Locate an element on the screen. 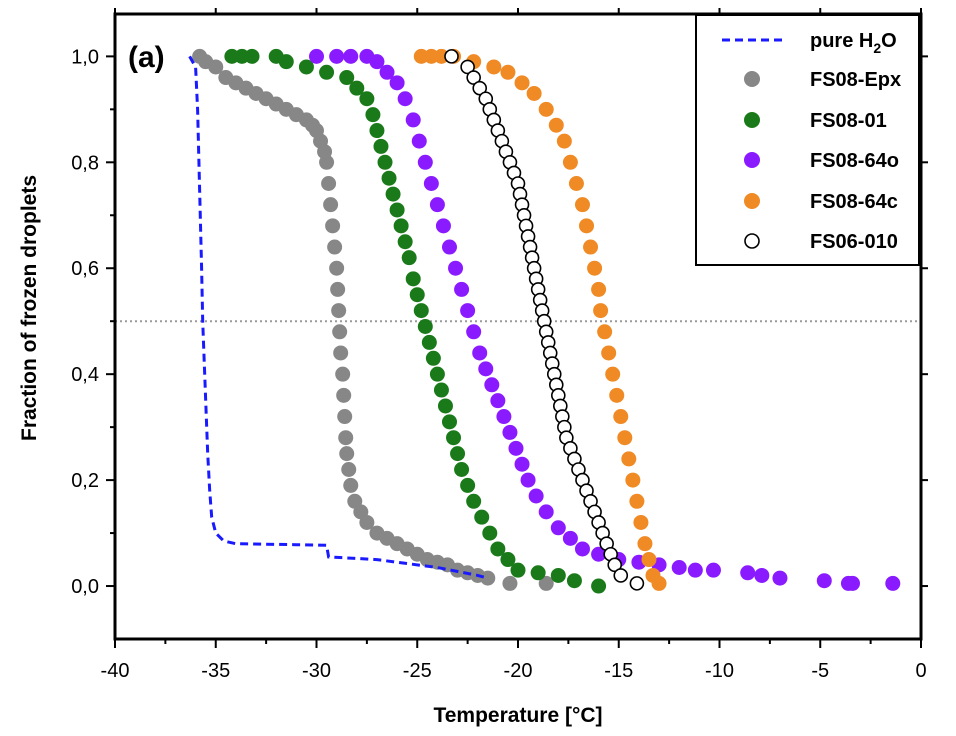  legend-label-fs08-64c: FS08-64c is located at coordinates (854, 202).